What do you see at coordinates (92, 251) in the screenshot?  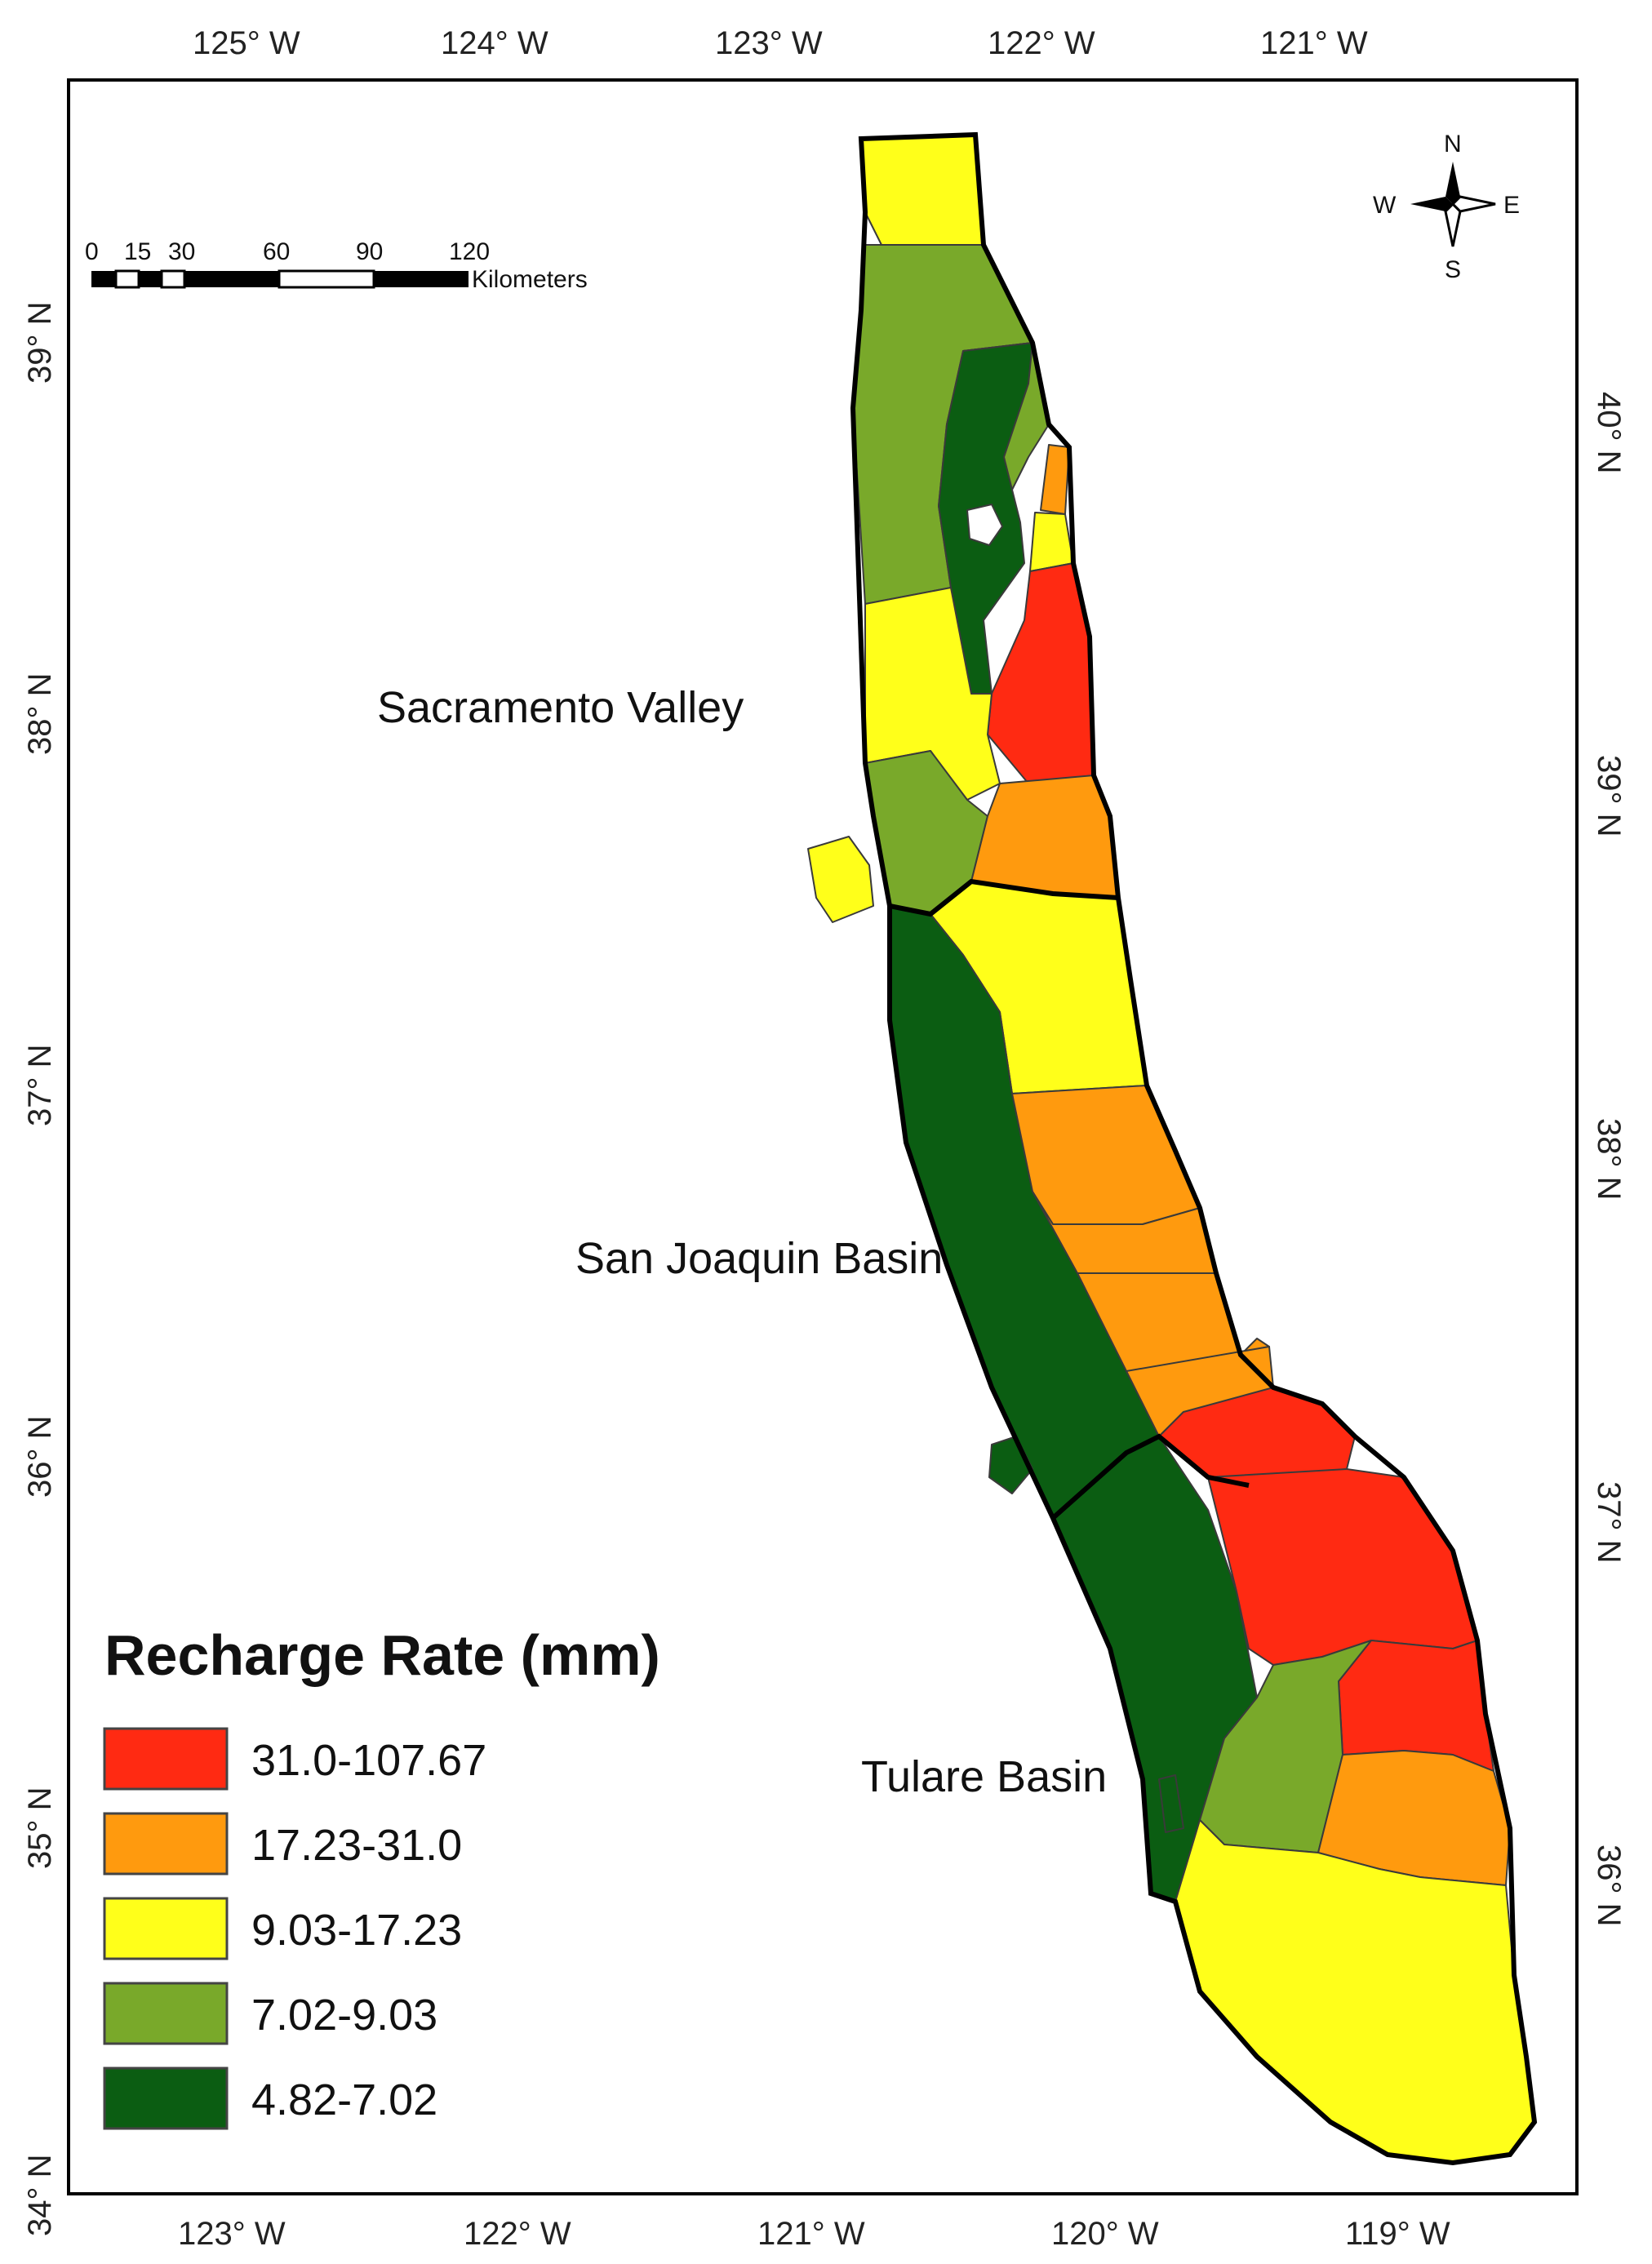 I see `scale-label: 0` at bounding box center [92, 251].